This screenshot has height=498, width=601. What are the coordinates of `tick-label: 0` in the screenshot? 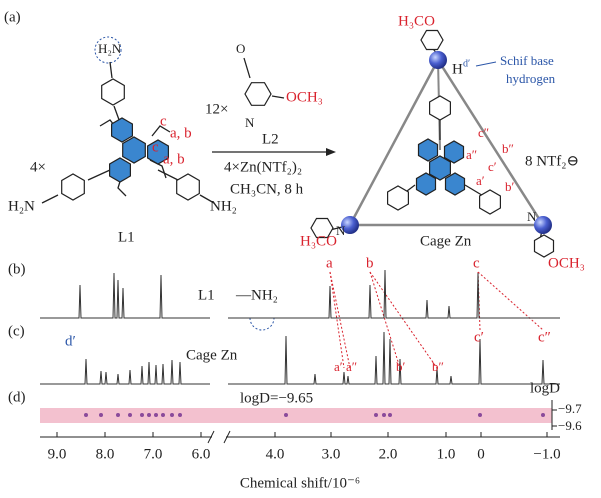 It's located at (481, 454).